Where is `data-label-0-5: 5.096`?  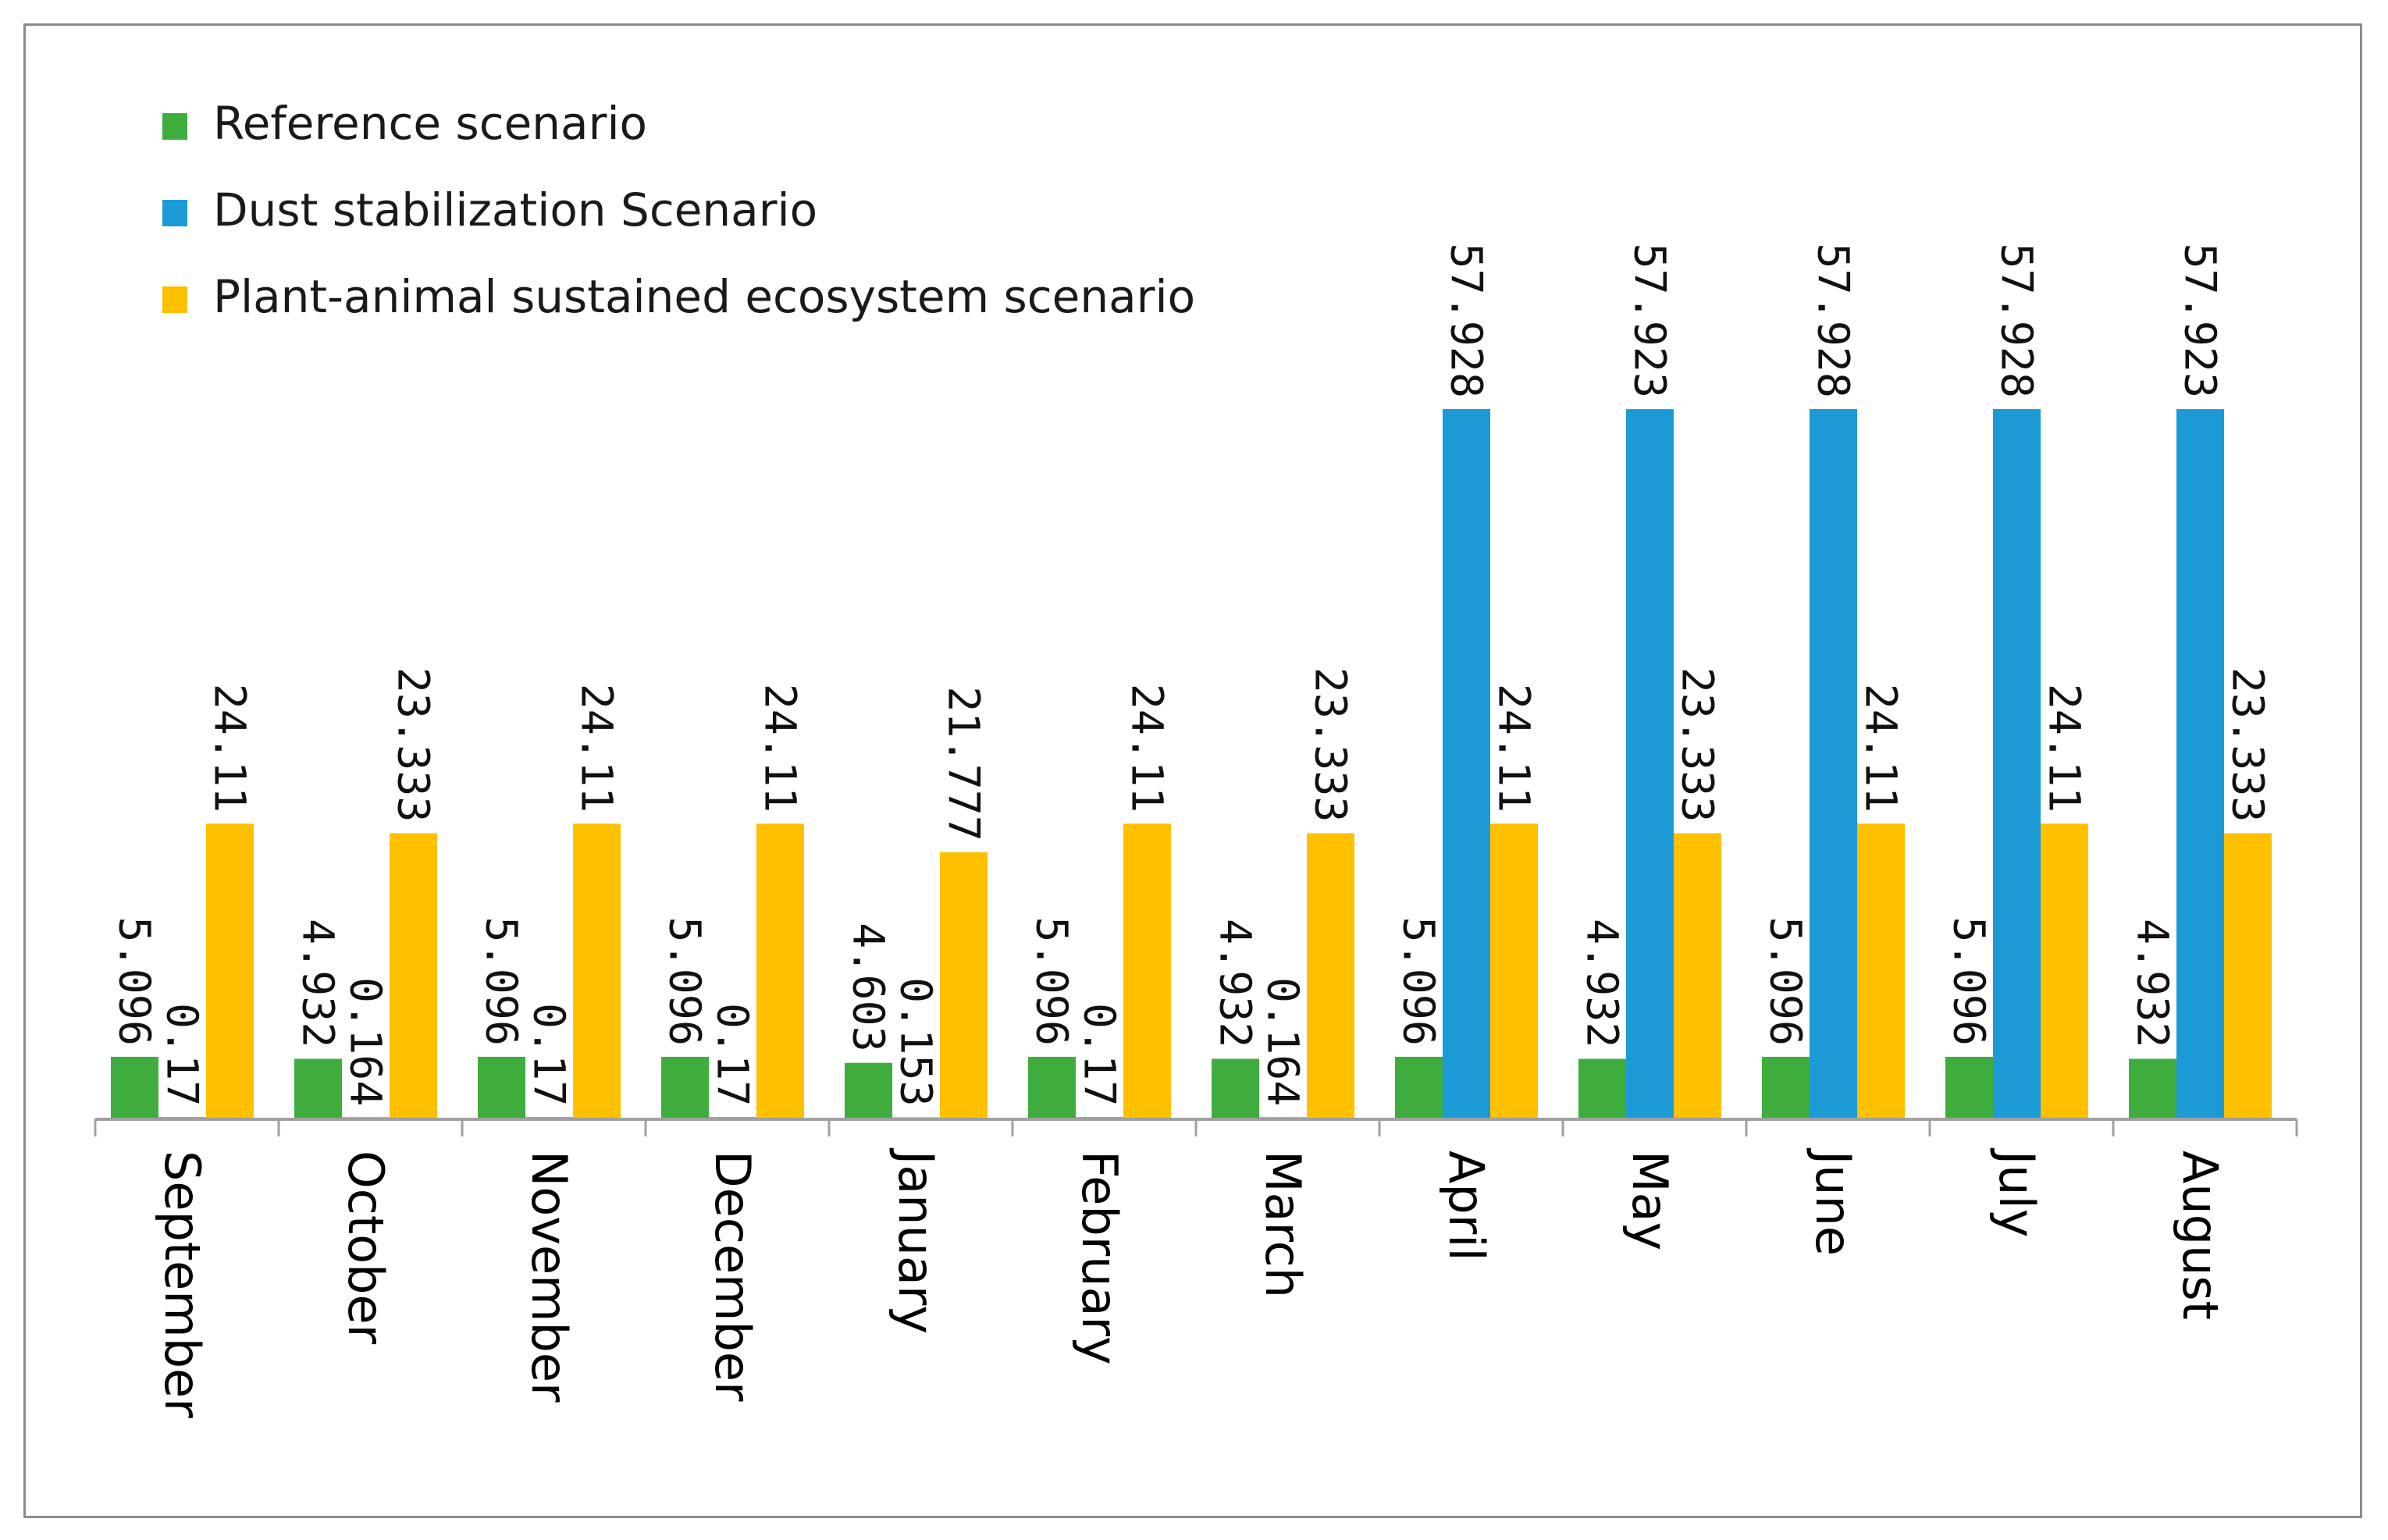
data-label-0-5: 5.096 is located at coordinates (1052, 981).